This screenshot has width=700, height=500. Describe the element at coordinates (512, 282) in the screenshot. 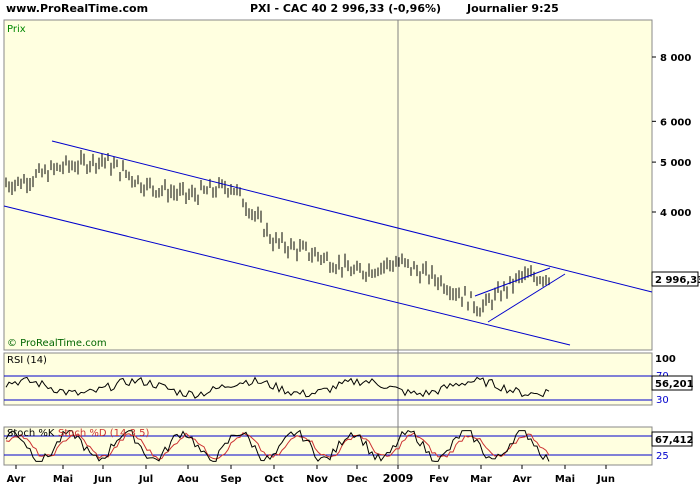

I see `wedge-upper-line` at that location.